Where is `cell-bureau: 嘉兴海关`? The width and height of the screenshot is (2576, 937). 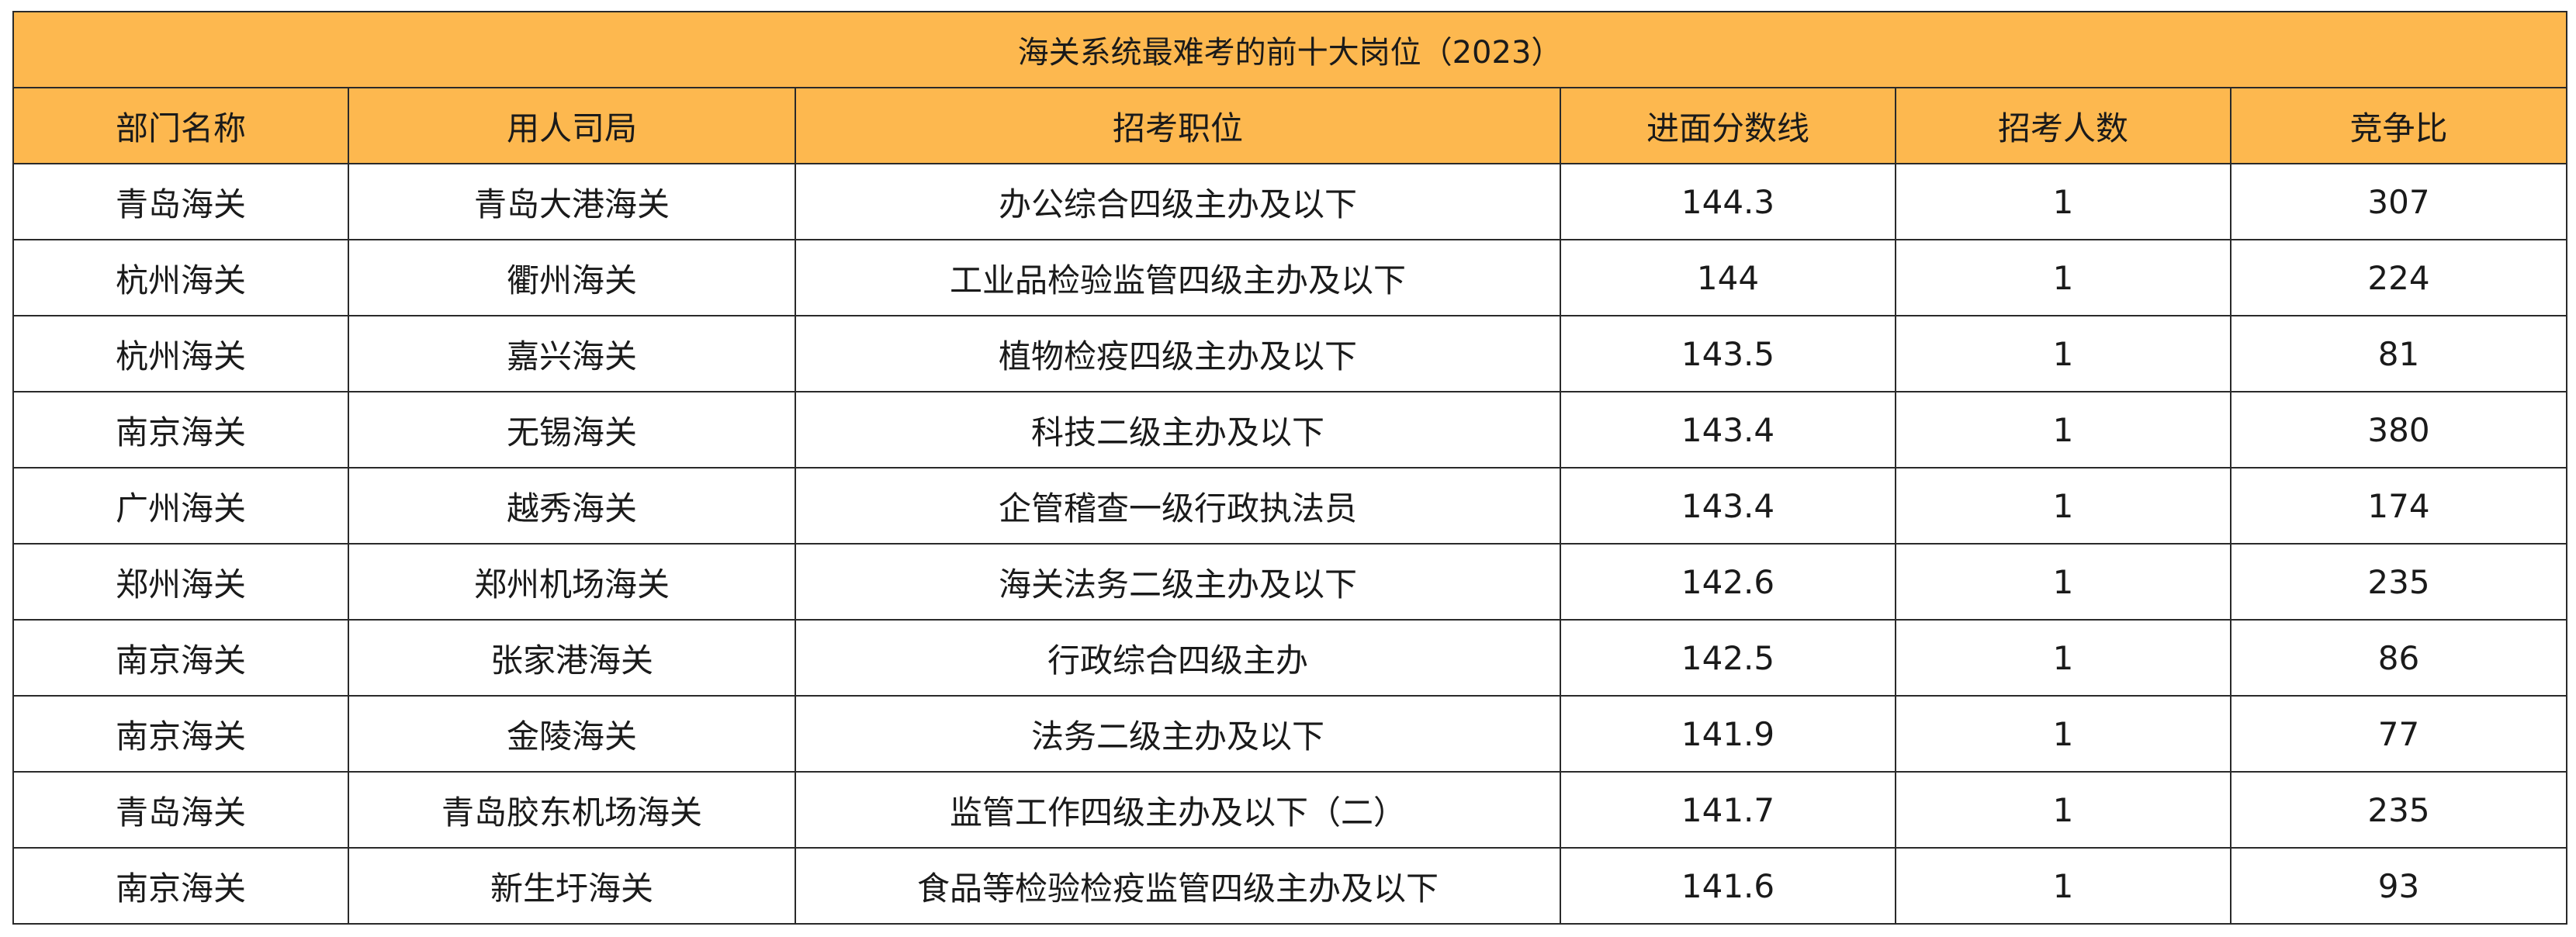 cell-bureau: 嘉兴海关 is located at coordinates (572, 354).